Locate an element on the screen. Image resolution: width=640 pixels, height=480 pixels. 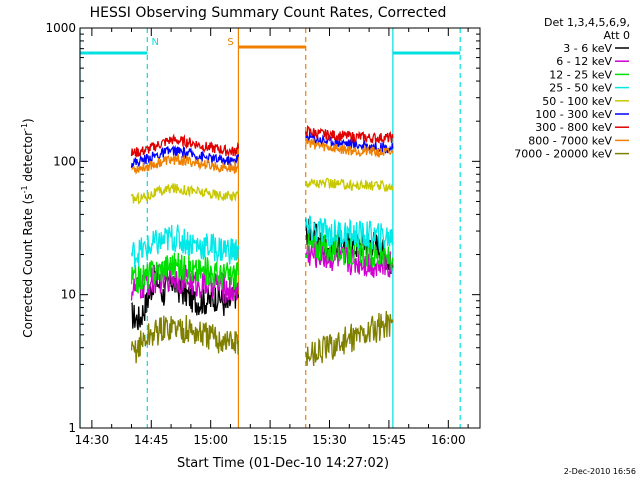
legend-header-line2: Att 0 is located at coordinates (617, 35).